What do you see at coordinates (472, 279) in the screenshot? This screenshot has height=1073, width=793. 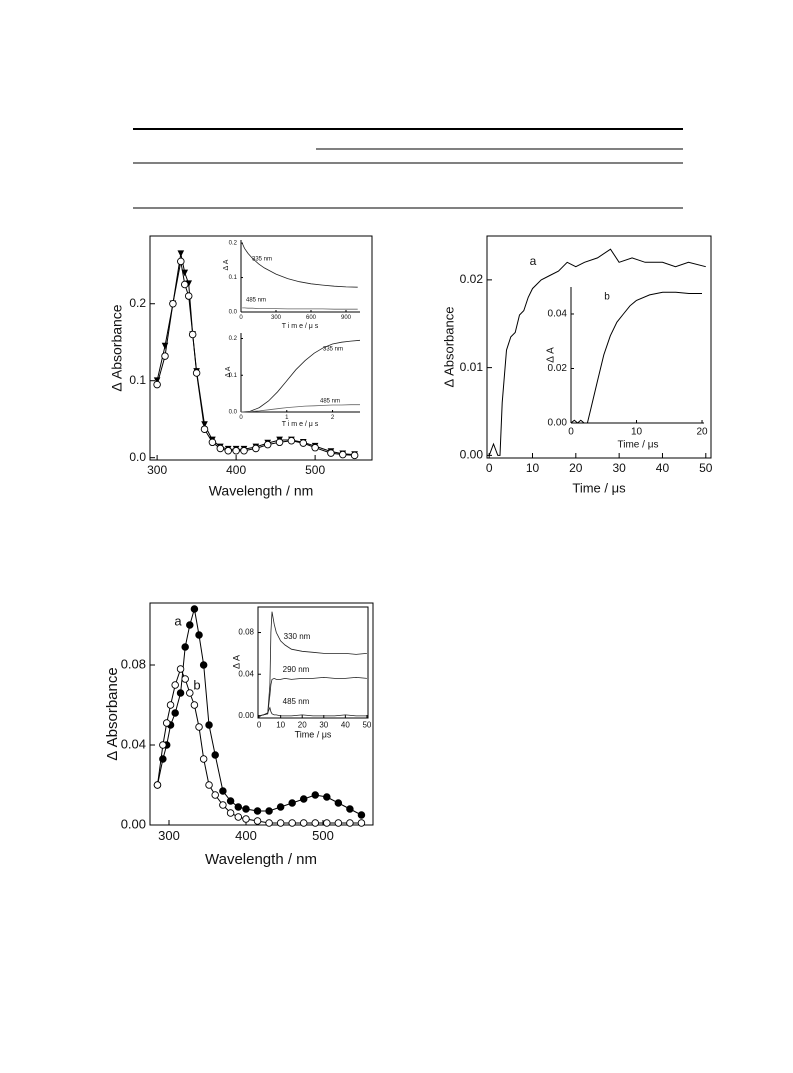 I see `y-tick-label: 0.02` at bounding box center [472, 279].